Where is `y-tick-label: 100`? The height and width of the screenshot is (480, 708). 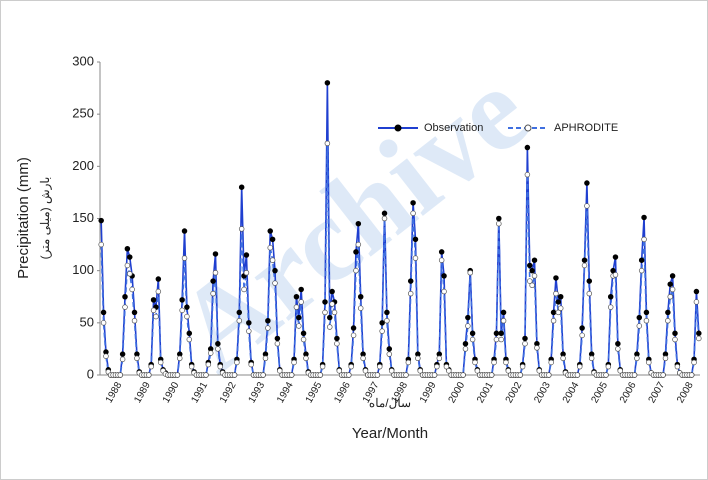 y-tick-label: 100 is located at coordinates (83, 269).